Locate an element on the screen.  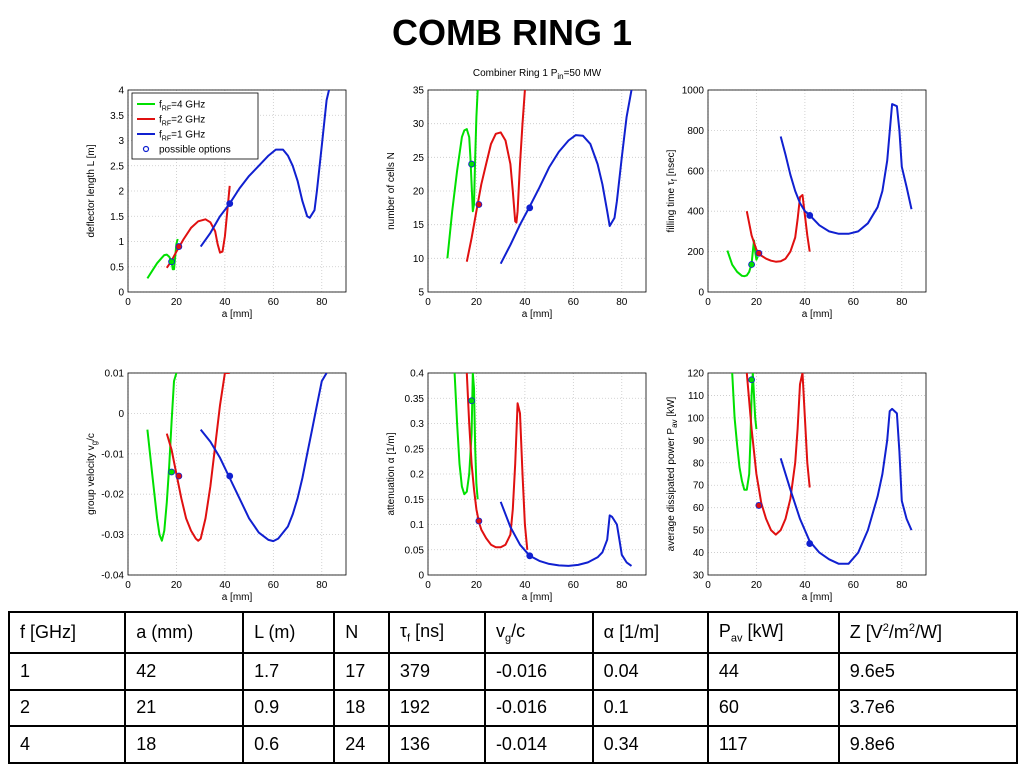
x-tick-label: 80 is located at coordinates (322, 585).